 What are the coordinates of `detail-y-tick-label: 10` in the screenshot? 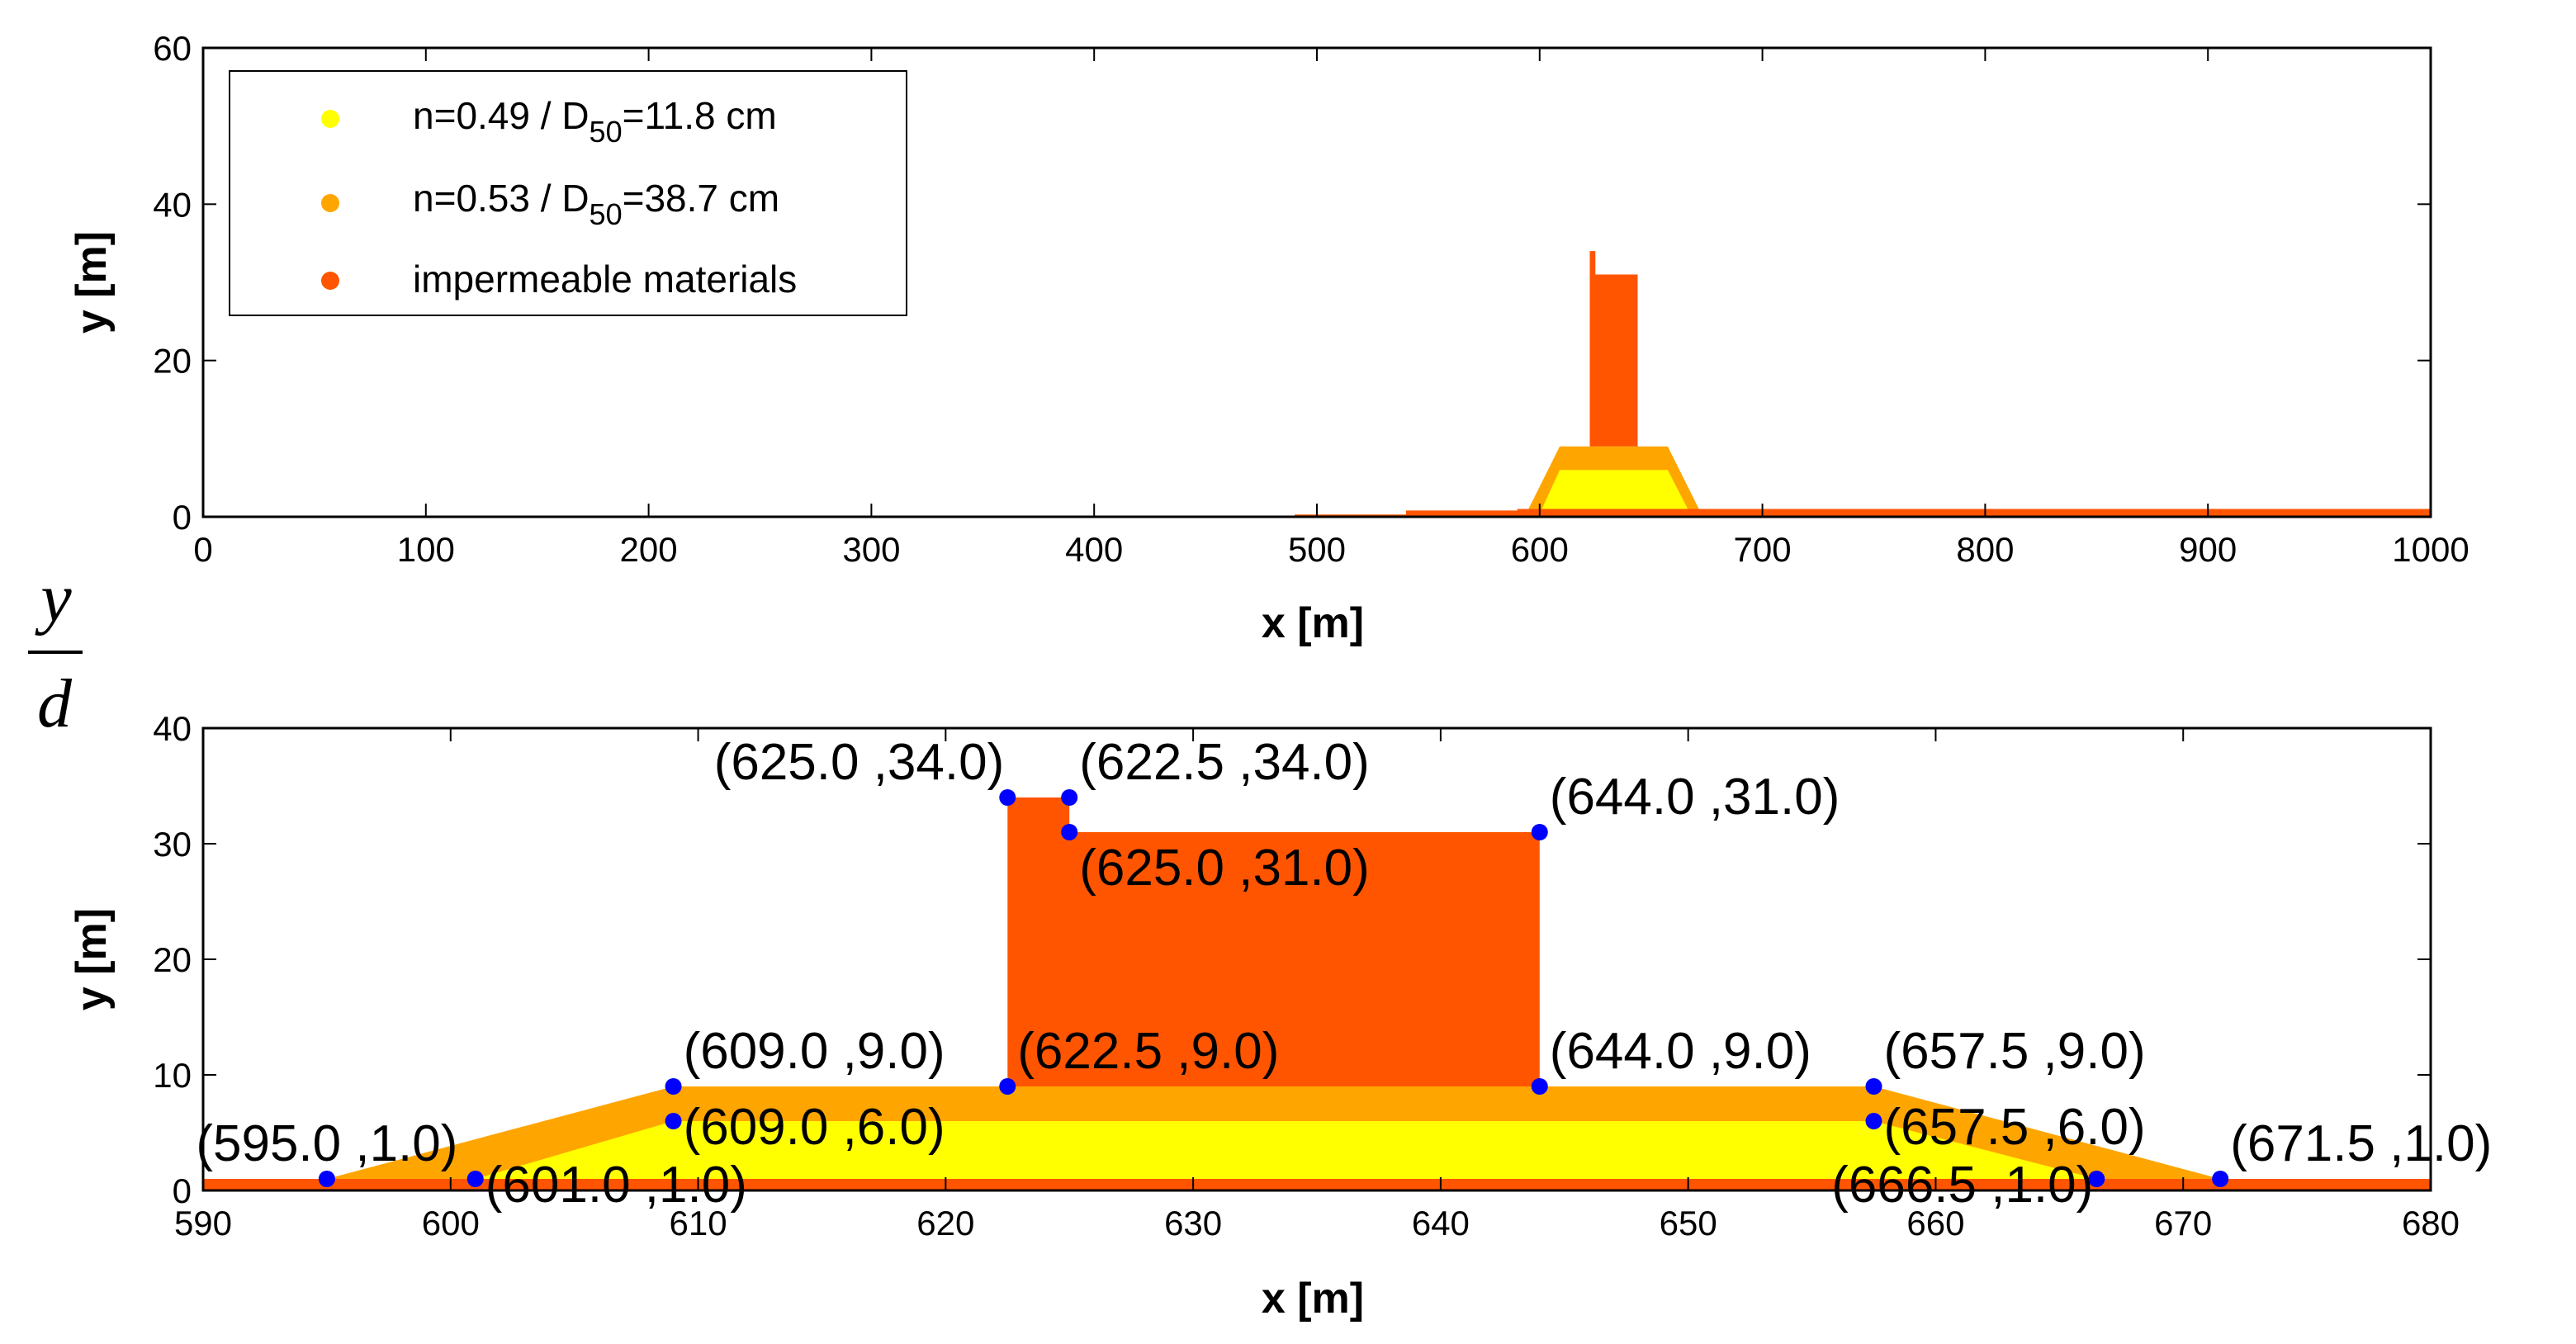 It's located at (172, 1075).